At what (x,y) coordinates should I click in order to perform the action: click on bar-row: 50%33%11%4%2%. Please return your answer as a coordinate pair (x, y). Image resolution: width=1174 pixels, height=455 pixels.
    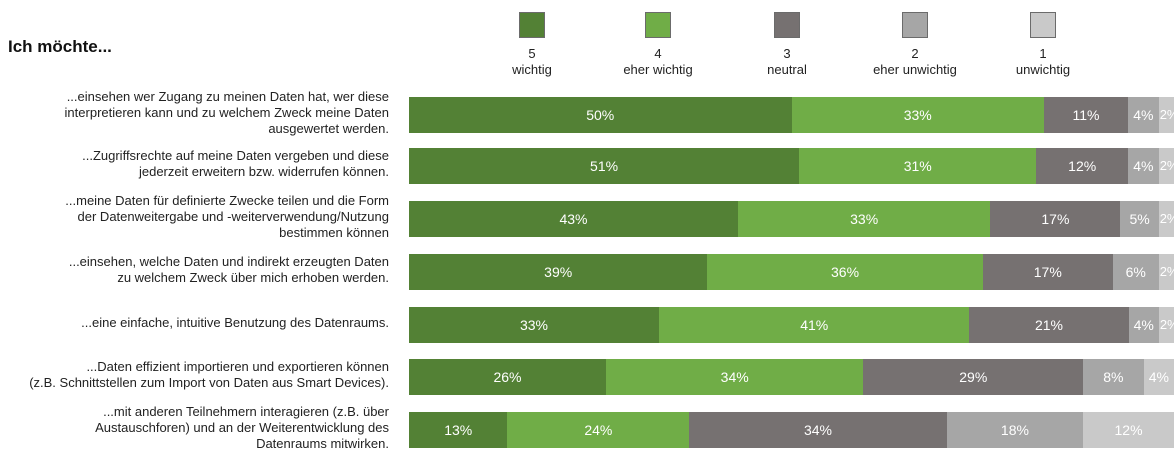
    Looking at the image, I should click on (791, 115).